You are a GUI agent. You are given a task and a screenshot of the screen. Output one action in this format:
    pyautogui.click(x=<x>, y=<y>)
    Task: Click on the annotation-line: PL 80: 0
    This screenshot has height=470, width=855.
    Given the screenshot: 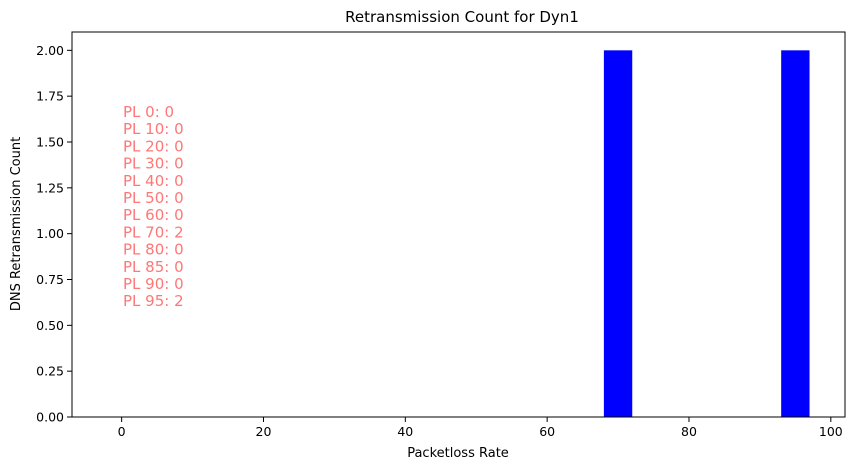 What is the action you would take?
    pyautogui.click(x=153, y=250)
    